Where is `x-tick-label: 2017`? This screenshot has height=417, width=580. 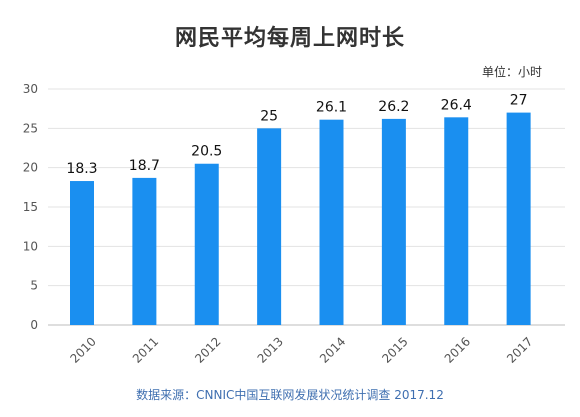
x-tick-label: 2017 is located at coordinates (519, 349).